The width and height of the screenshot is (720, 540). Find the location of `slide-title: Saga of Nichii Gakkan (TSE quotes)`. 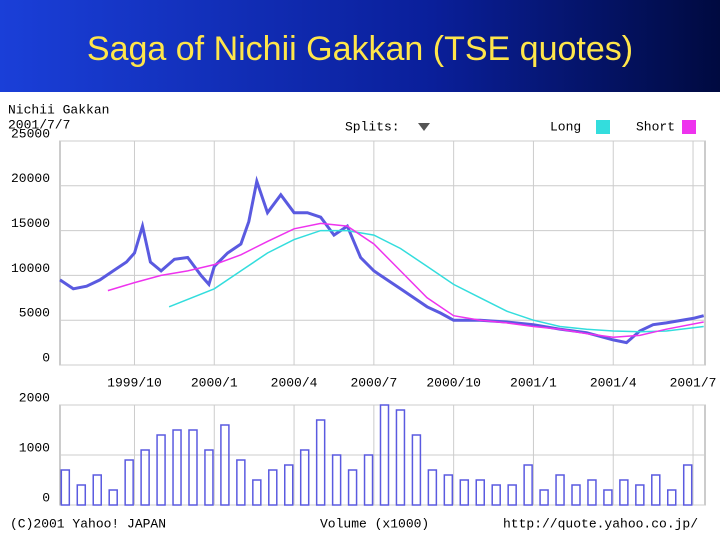

slide-title: Saga of Nichii Gakkan (TSE quotes) is located at coordinates (360, 49).